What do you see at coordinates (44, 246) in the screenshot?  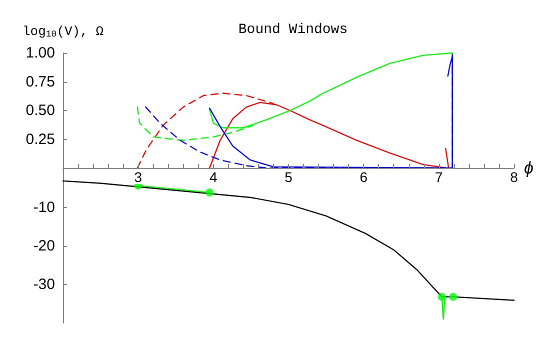 I see `y-tick-label: -20` at bounding box center [44, 246].